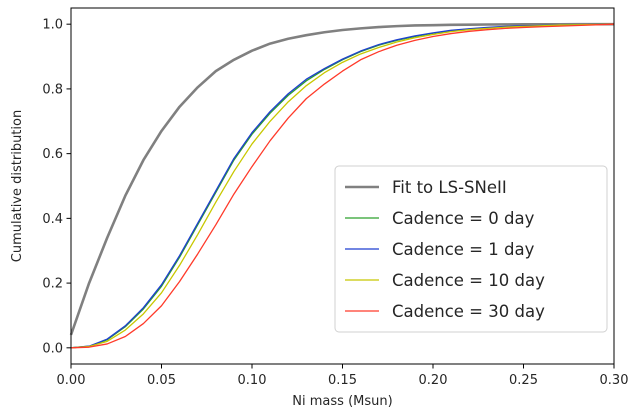  What do you see at coordinates (56, 187) in the screenshot?
I see `y-axis: 0.0 0.2 0.4 0.6 0.8 1.0` at bounding box center [56, 187].